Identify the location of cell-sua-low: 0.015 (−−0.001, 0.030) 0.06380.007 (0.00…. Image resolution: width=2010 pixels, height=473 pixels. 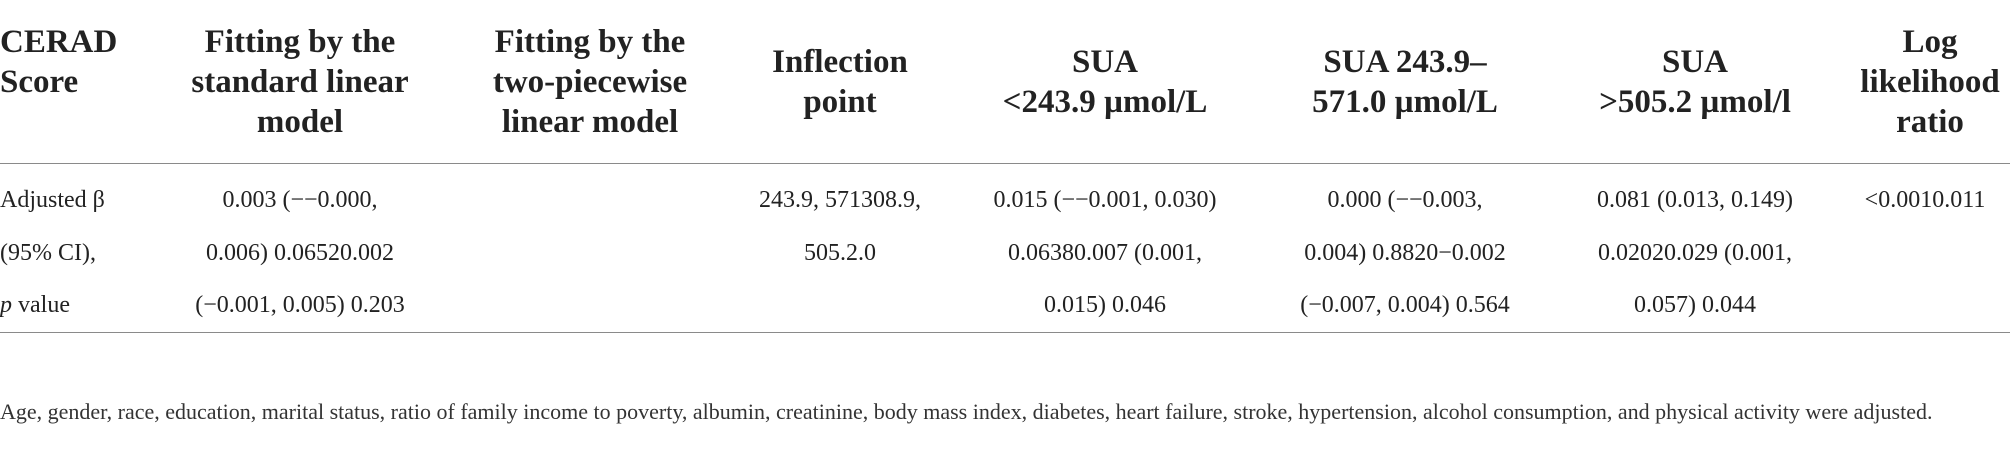
(1105, 253).